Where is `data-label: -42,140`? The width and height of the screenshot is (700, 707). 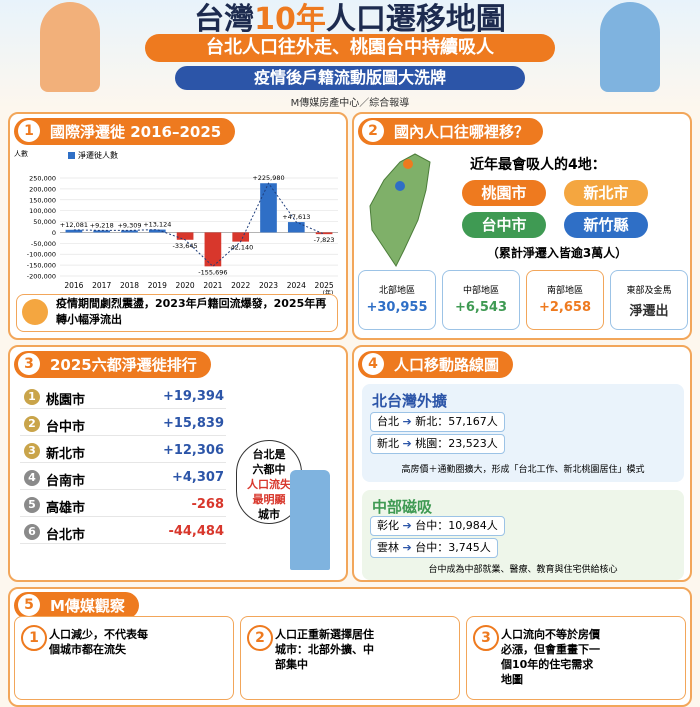 data-label: -42,140 is located at coordinates (240, 248).